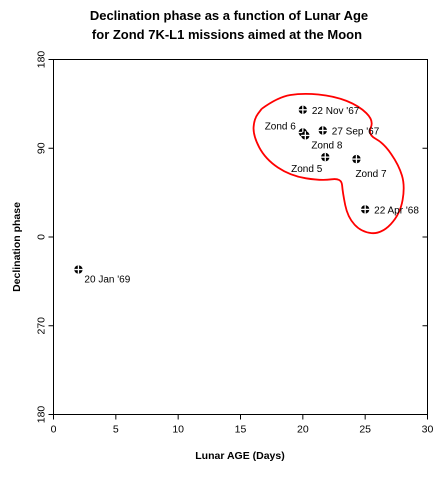 The height and width of the screenshot is (480, 440). I want to click on point-label: Zond 5, so click(307, 169).